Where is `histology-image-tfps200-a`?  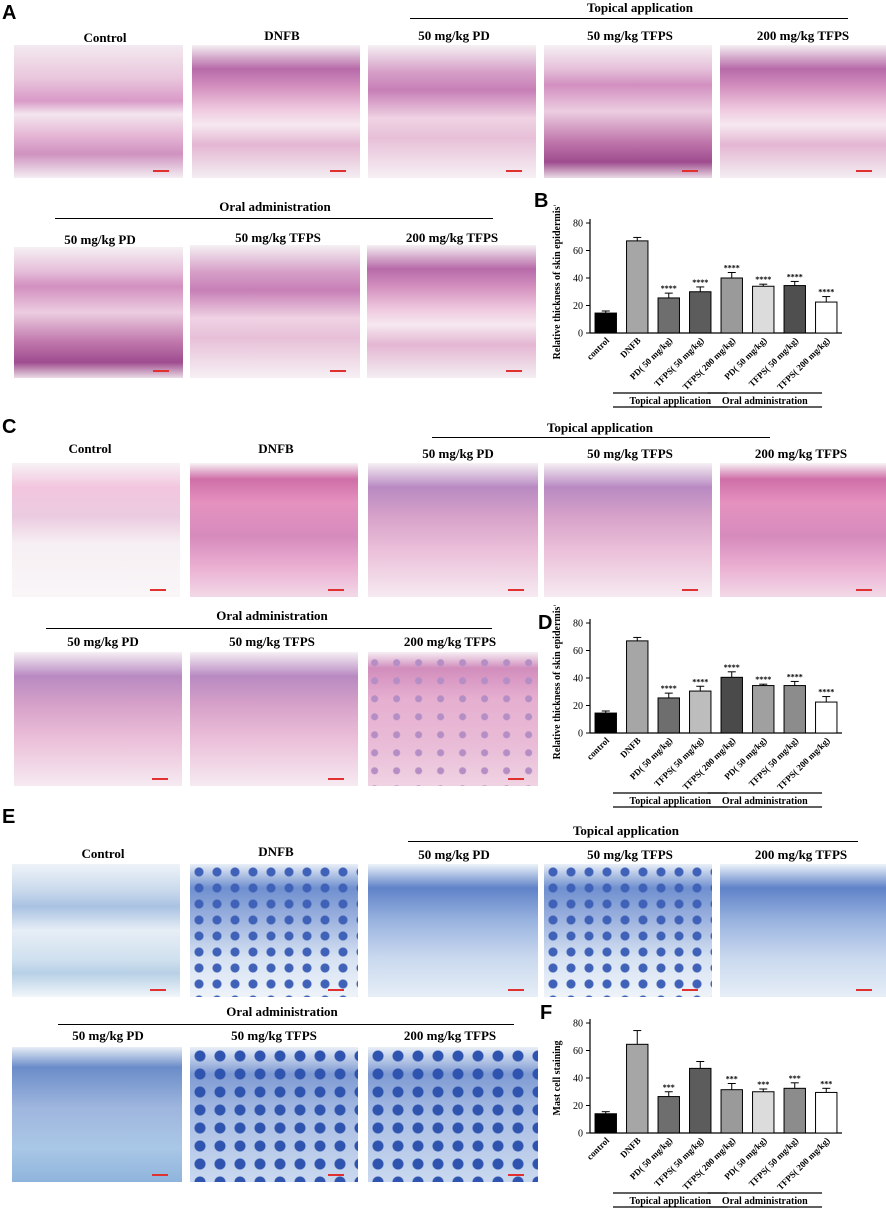 histology-image-tfps200-a is located at coordinates (803, 111).